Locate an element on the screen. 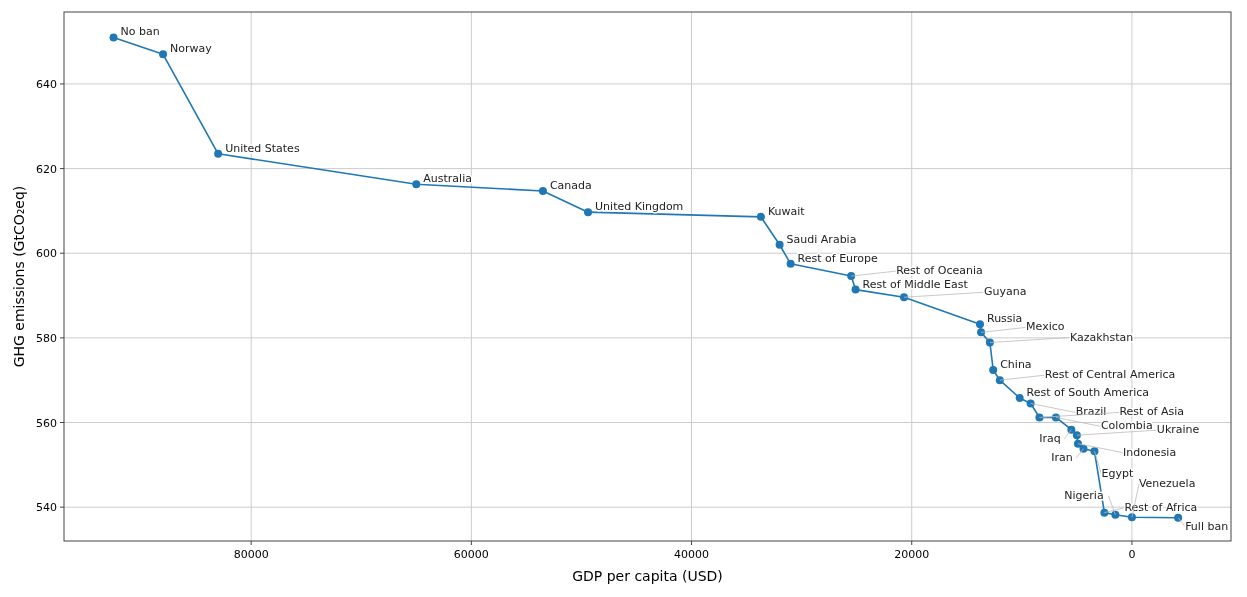 The width and height of the screenshot is (1247, 597). annotation: Egypt is located at coordinates (1117, 474).